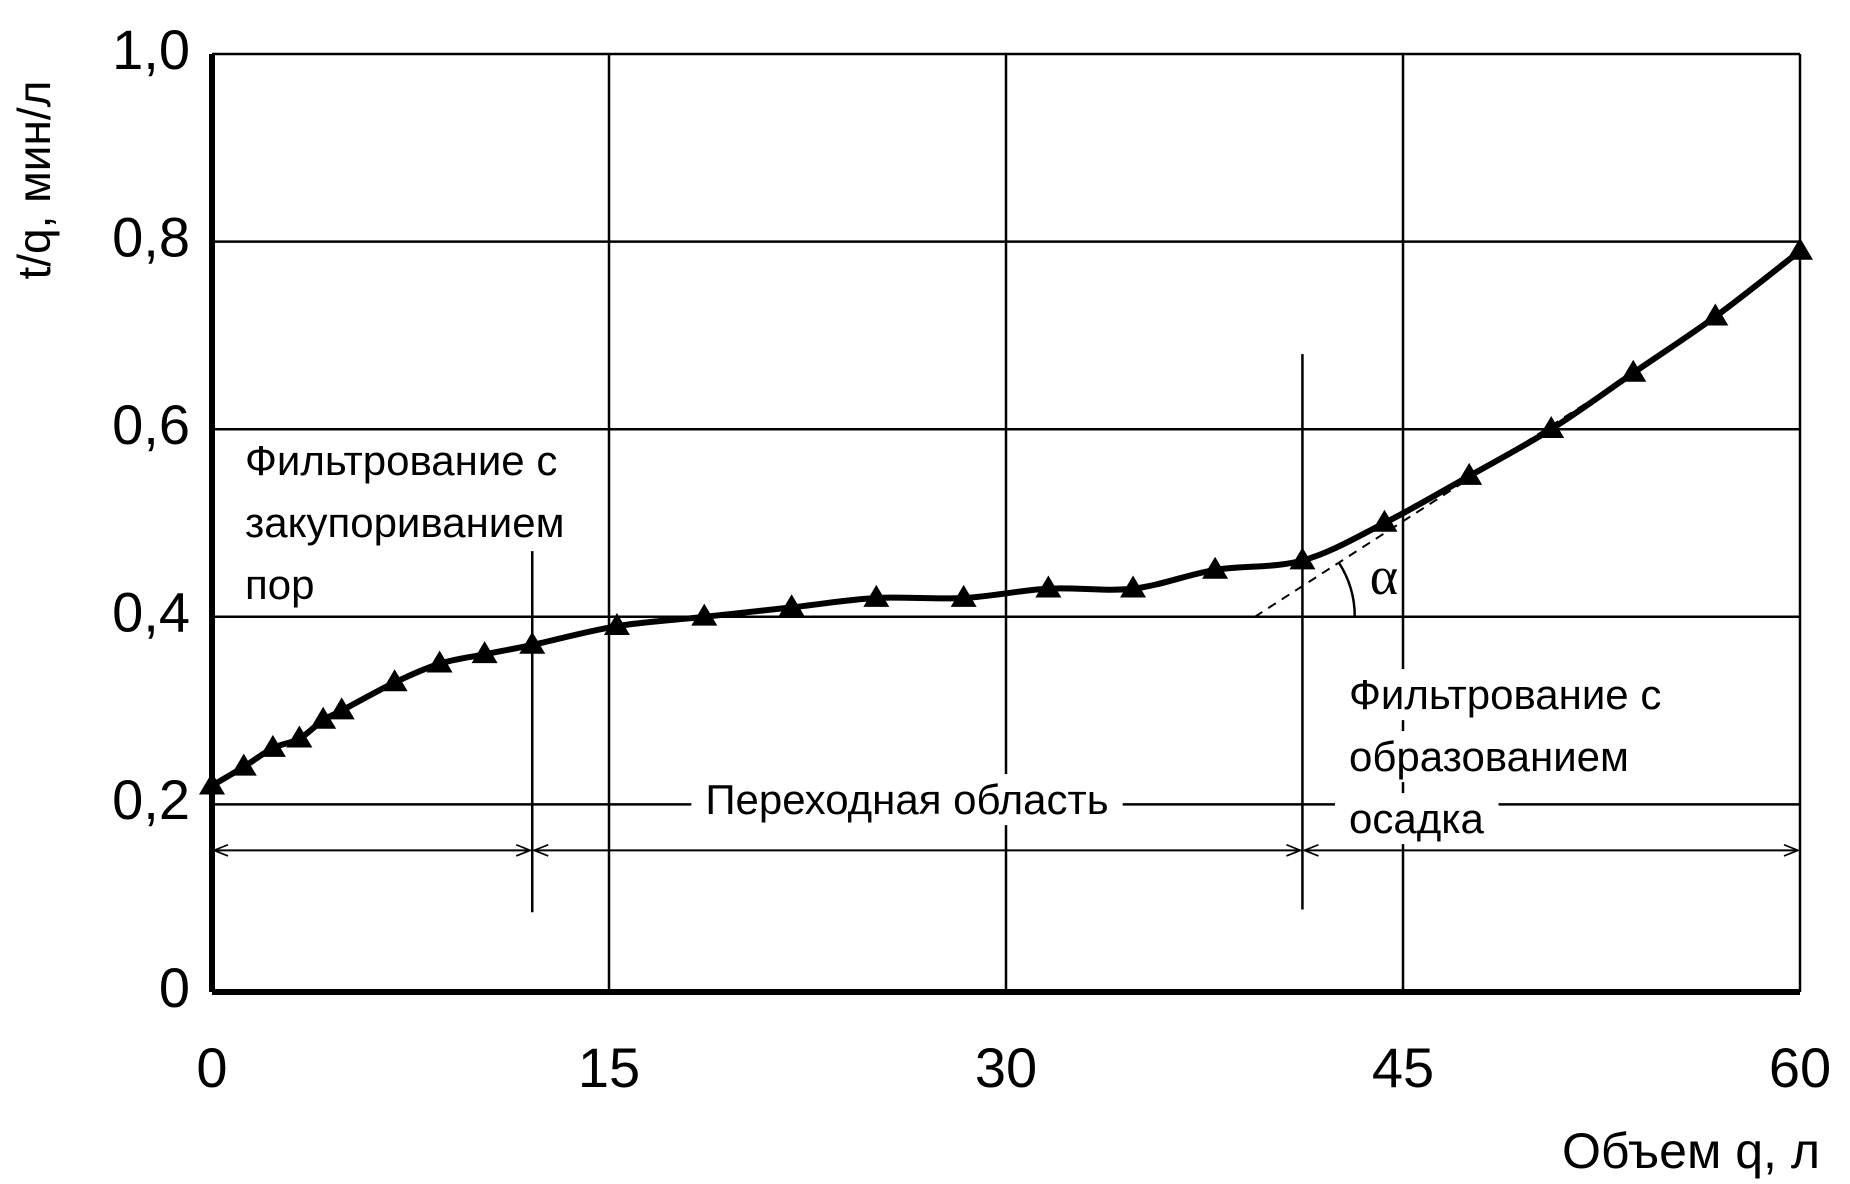 The width and height of the screenshot is (1850, 1184). Describe the element at coordinates (151, 612) in the screenshot. I see `y-tick-label: 0,4` at that location.